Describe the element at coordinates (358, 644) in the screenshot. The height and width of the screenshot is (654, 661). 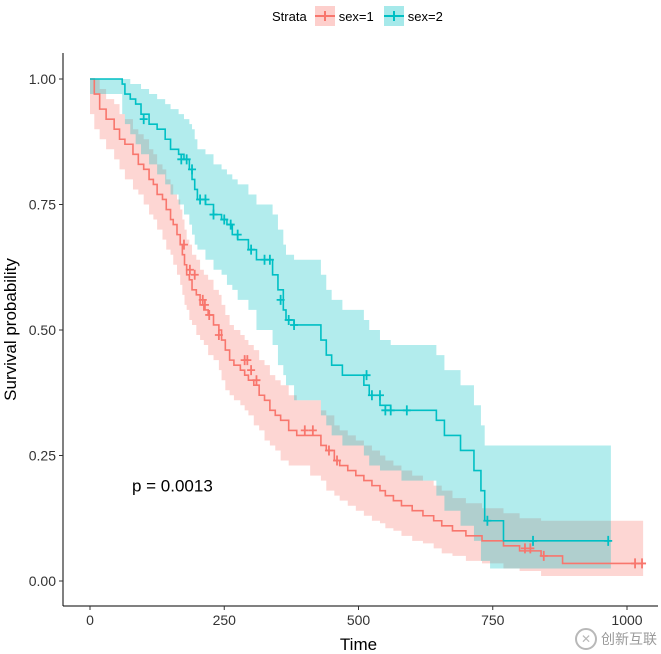
I see `x-axis-label: Time` at that location.